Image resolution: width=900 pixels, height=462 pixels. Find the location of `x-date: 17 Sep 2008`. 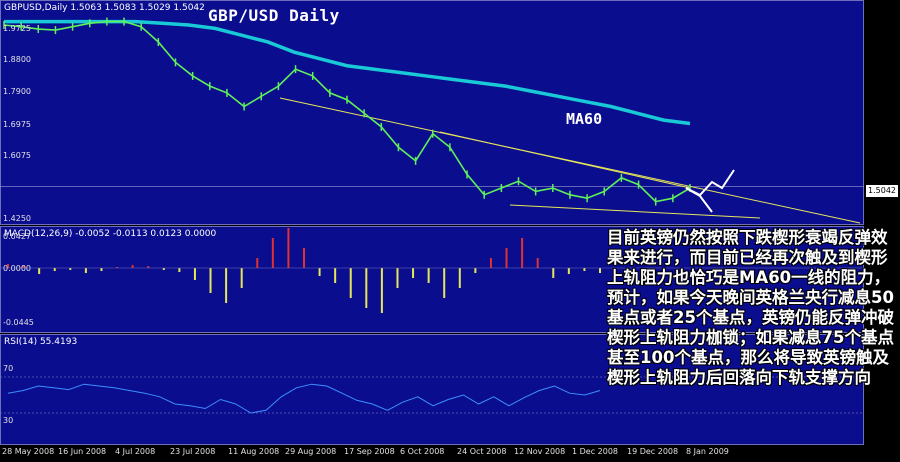

x-date: 17 Sep 2008 is located at coordinates (369, 451).